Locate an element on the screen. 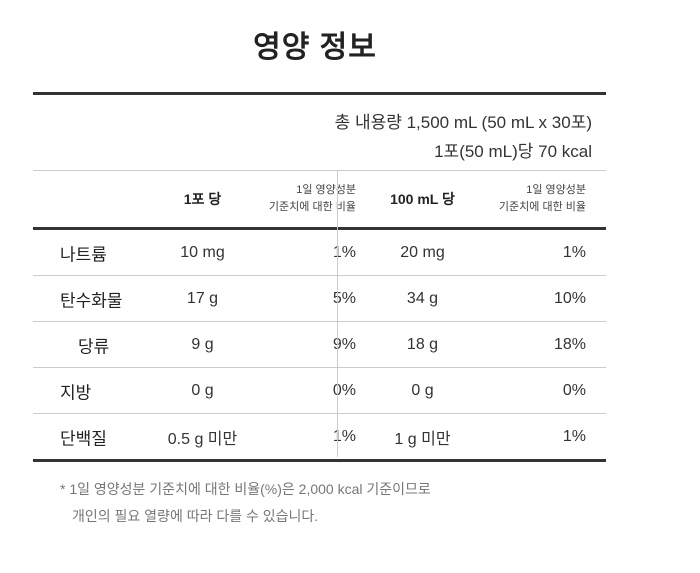  daily-pct-pack: 9% is located at coordinates (344, 344).